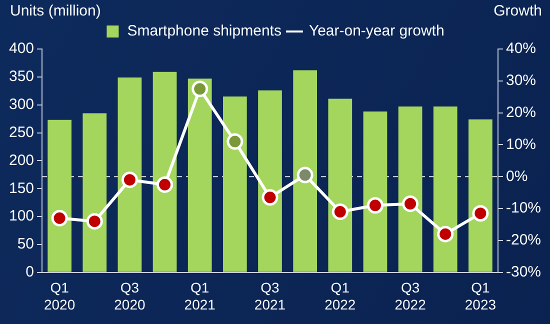 The image size is (550, 324). Describe the element at coordinates (480, 296) in the screenshot. I see `x-tick-label: Q1 2023` at that location.